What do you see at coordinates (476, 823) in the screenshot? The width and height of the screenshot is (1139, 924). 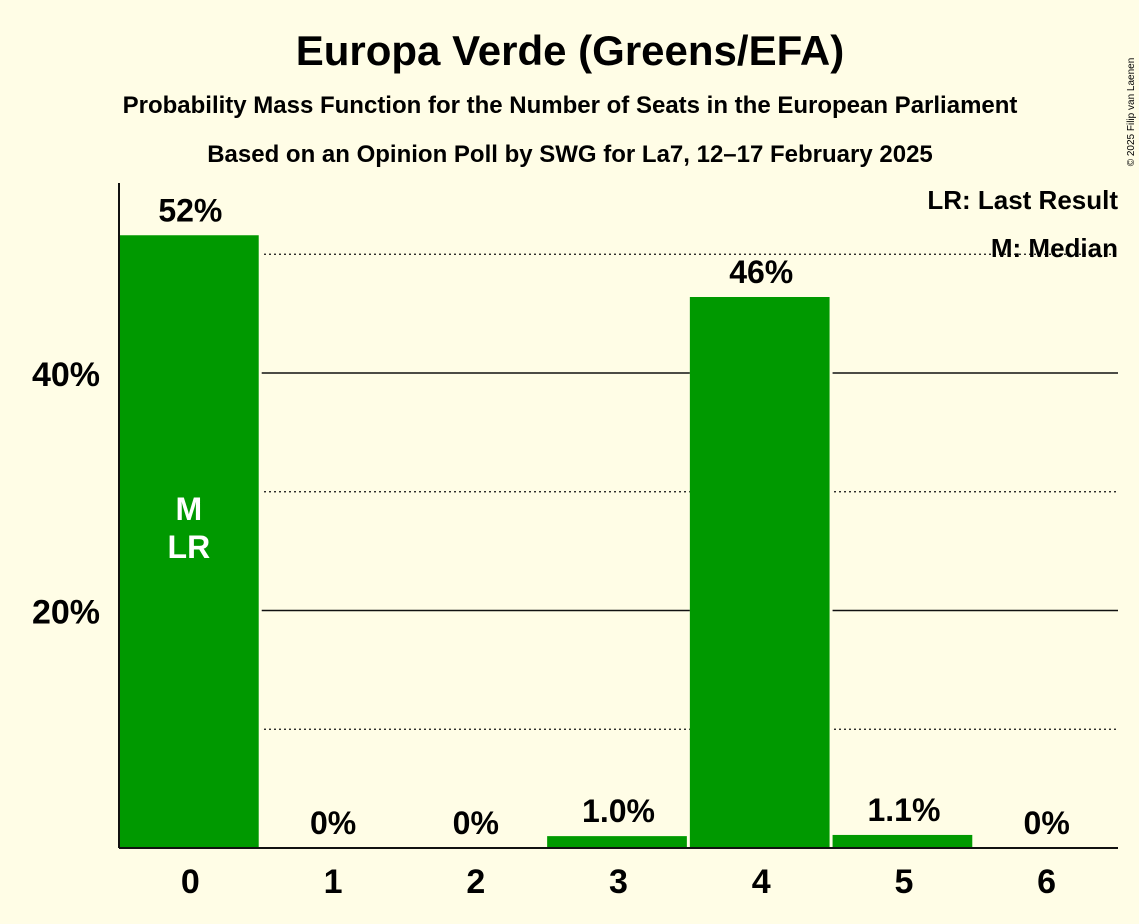 I see `value-label-2: 0%` at bounding box center [476, 823].